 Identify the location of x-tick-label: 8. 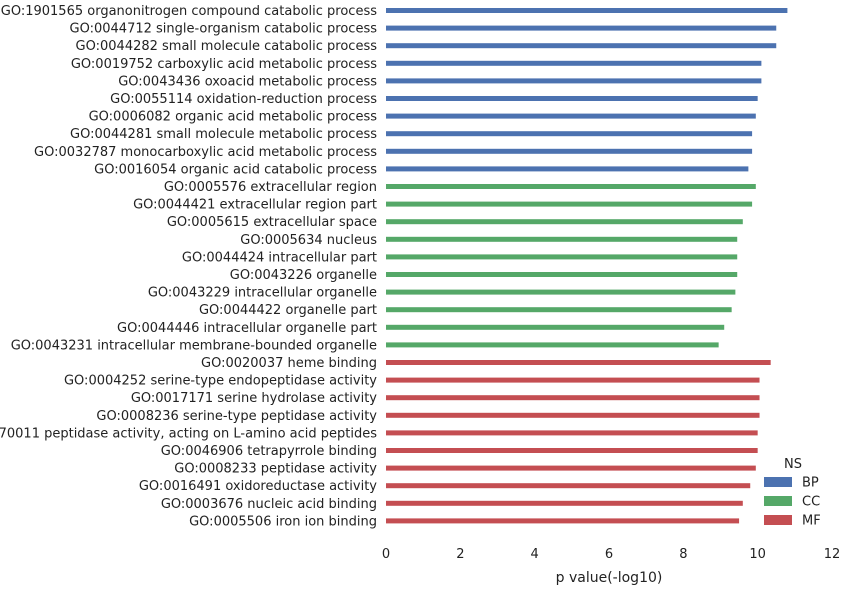
(683, 554).